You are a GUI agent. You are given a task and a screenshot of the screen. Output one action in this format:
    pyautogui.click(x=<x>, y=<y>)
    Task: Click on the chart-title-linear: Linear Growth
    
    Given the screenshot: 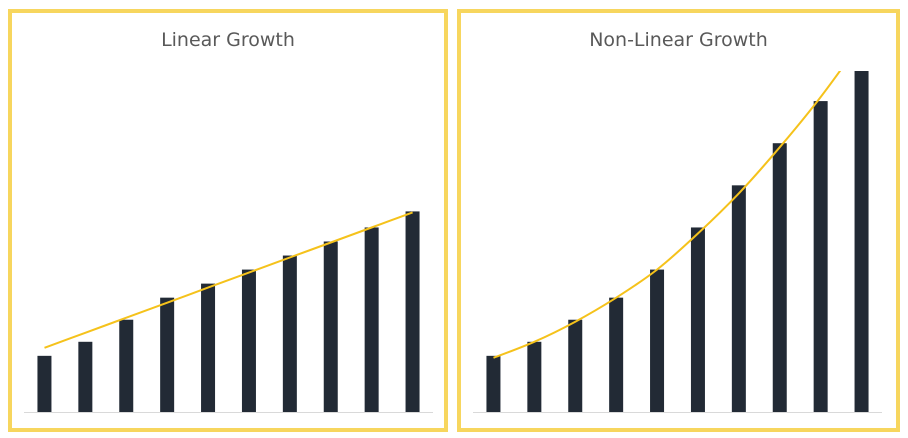 What is the action you would take?
    pyautogui.click(x=228, y=40)
    